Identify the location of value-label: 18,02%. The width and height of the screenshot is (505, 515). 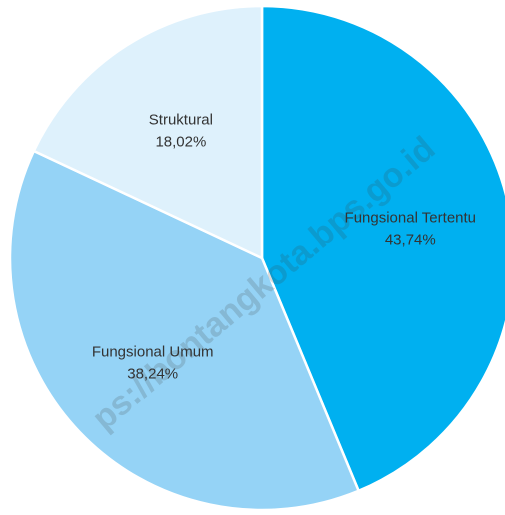
(180, 141).